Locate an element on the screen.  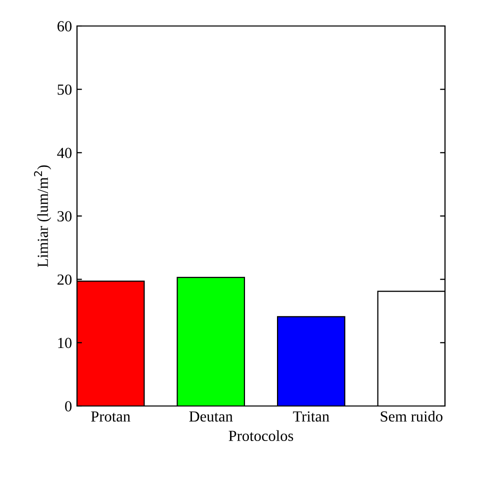
y-tick-label: 20 is located at coordinates (65, 279).